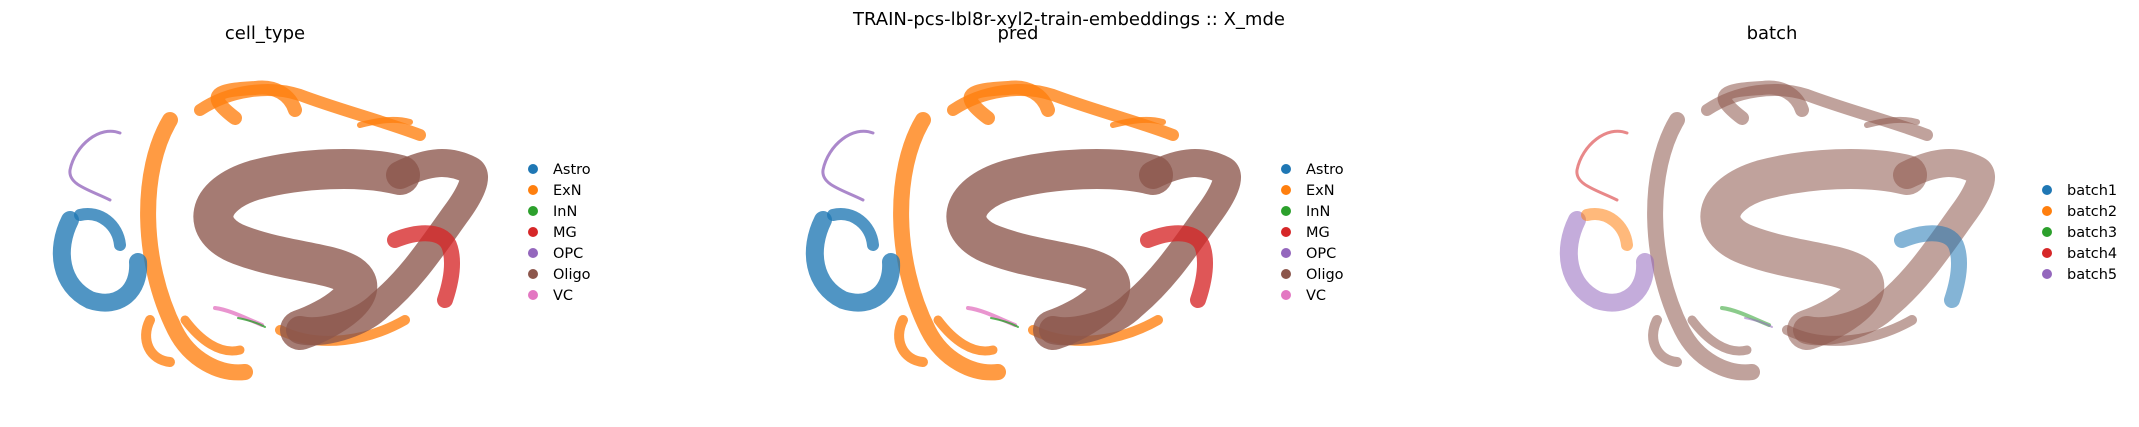 This screenshot has width=2139, height=427. What do you see at coordinates (2047, 190) in the screenshot?
I see `legend-marker-batch1` at bounding box center [2047, 190].